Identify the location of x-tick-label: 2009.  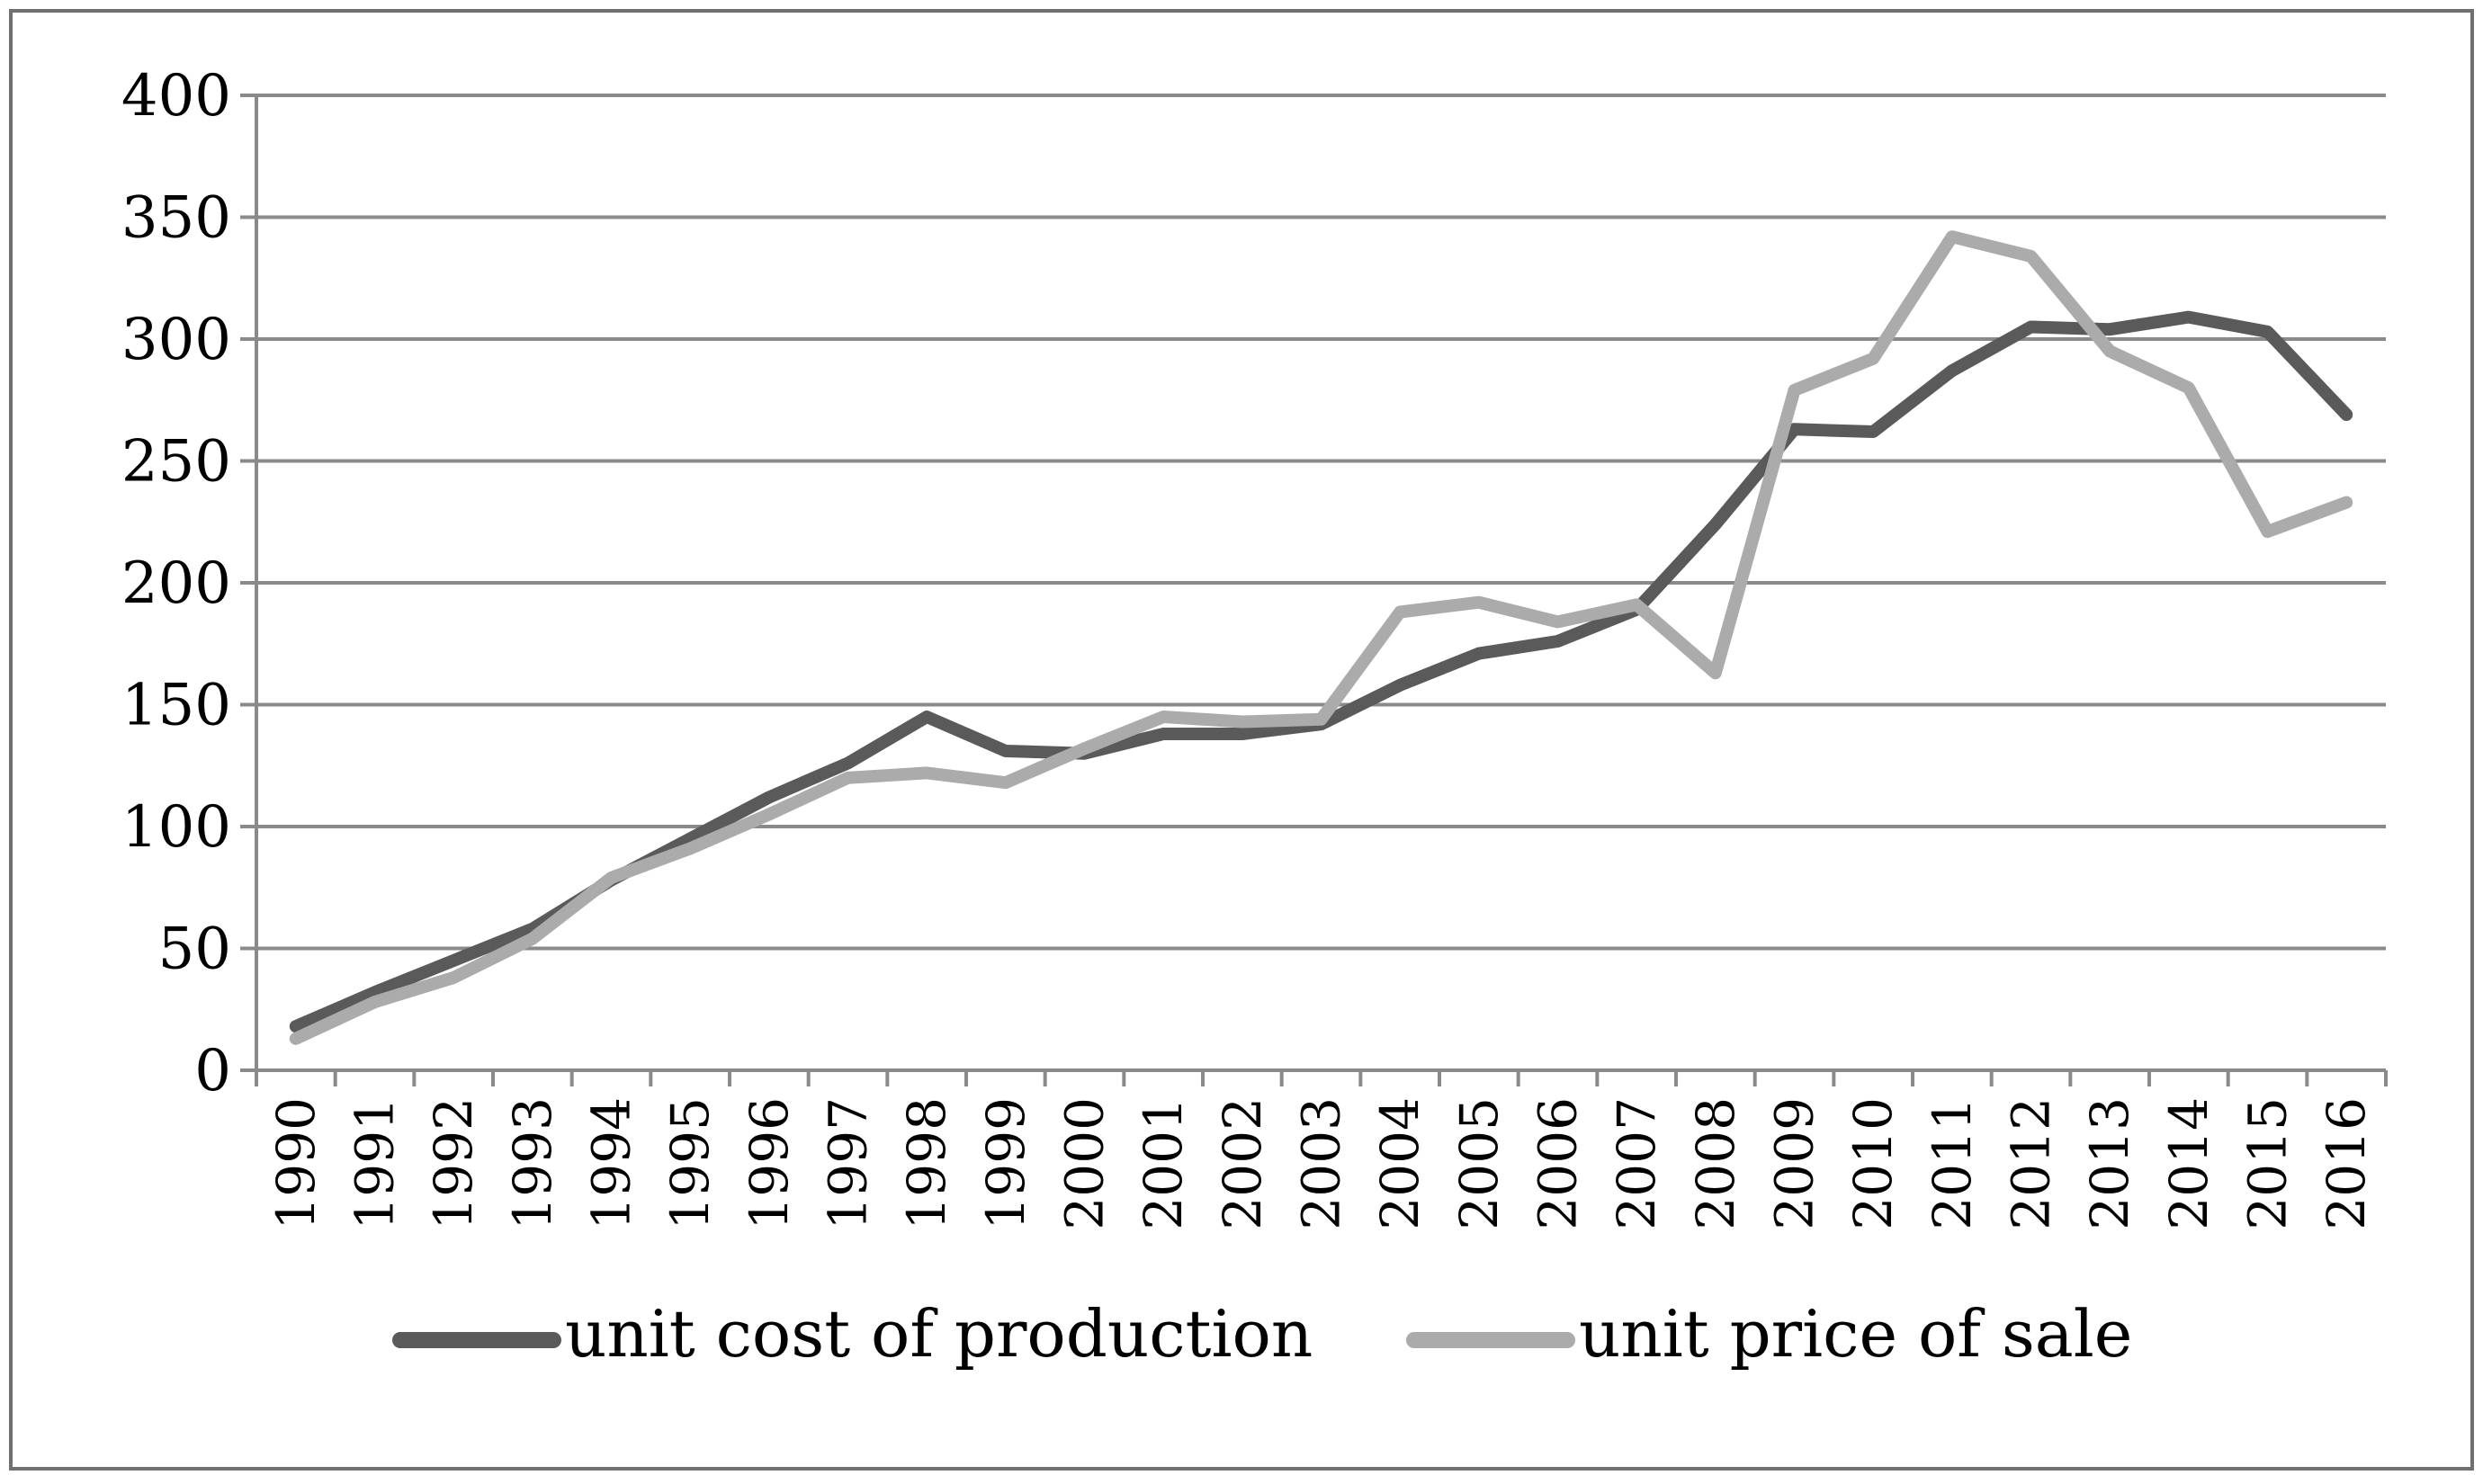
(1794, 1163).